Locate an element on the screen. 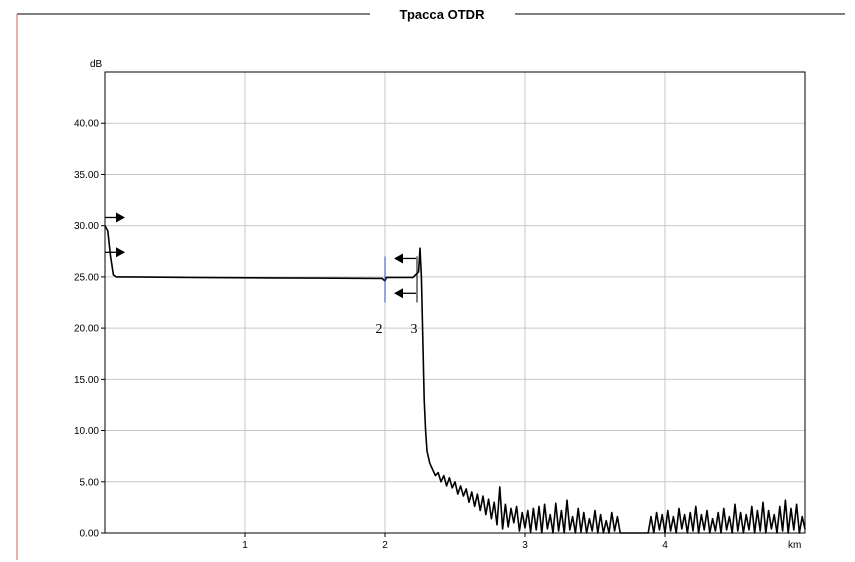 The image size is (855, 562). end-marker-upper-arrow is located at coordinates (398, 258).